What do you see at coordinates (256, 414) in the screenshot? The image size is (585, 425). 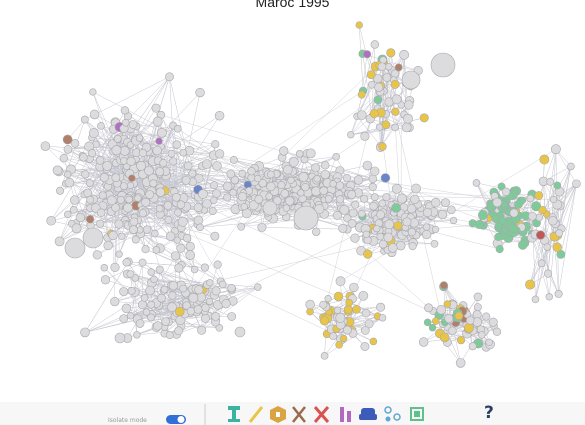 I see `icon-pencil` at bounding box center [256, 414].